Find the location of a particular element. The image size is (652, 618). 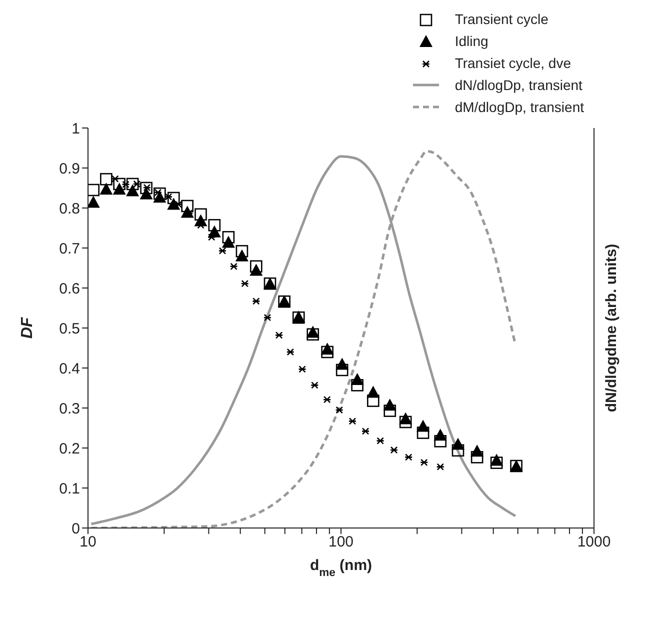

y-tick-label: 0.8 is located at coordinates (69, 209).